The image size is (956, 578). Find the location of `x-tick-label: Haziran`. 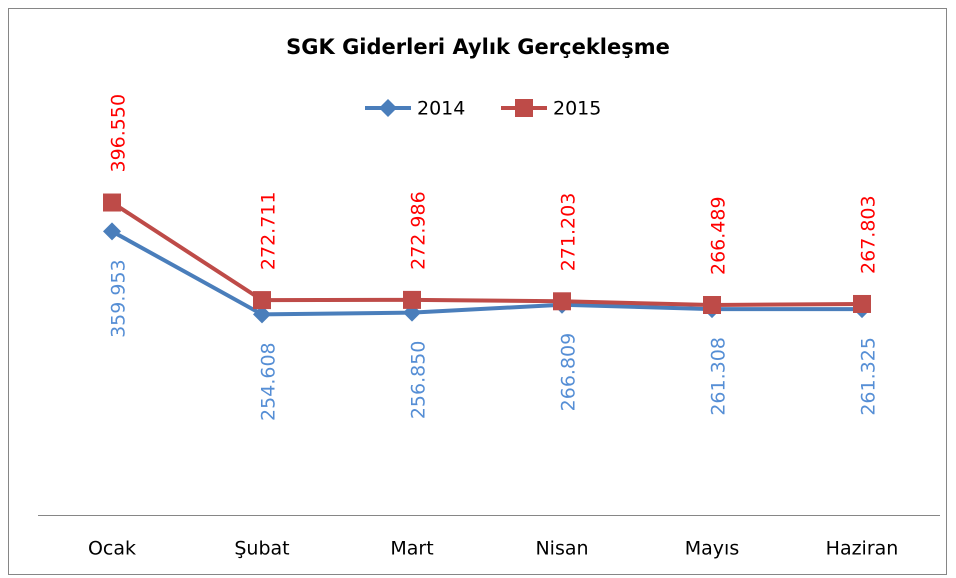

x-tick-label: Haziran is located at coordinates (862, 549).